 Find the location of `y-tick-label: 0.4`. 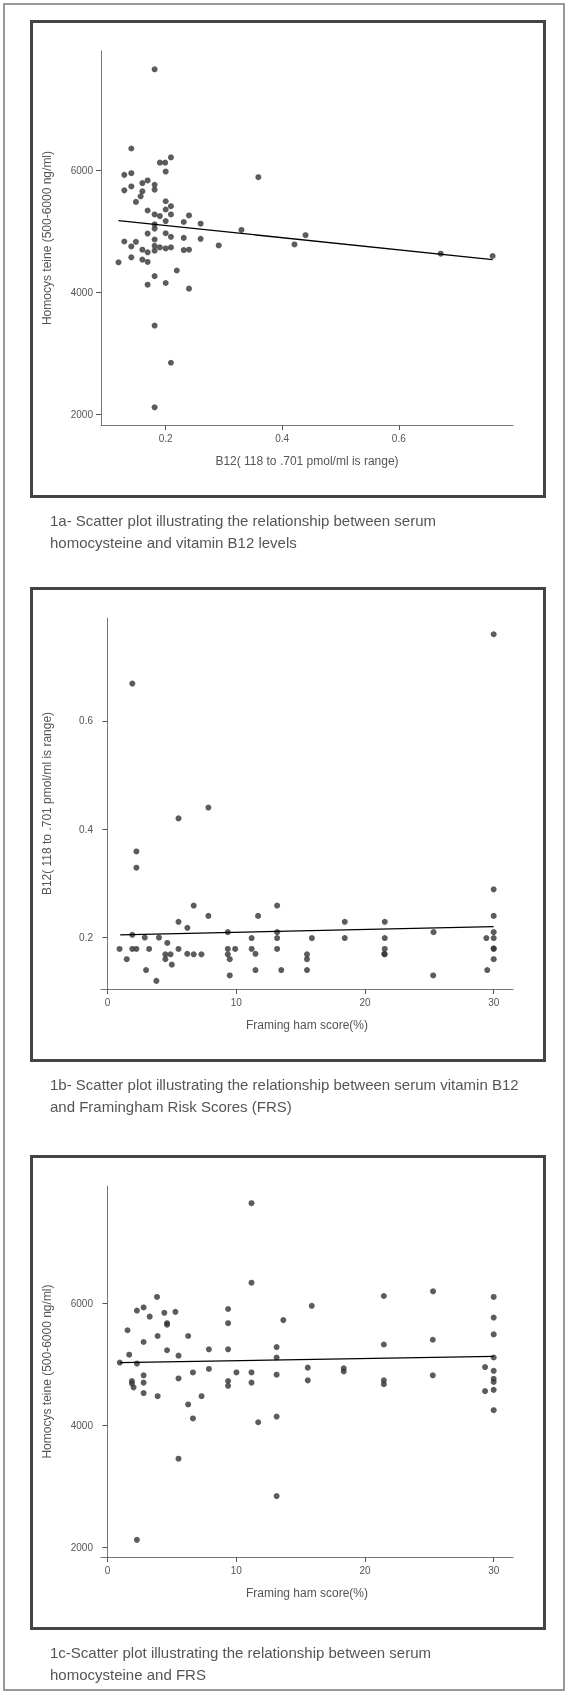

y-tick-label: 0.4 is located at coordinates (86, 829).